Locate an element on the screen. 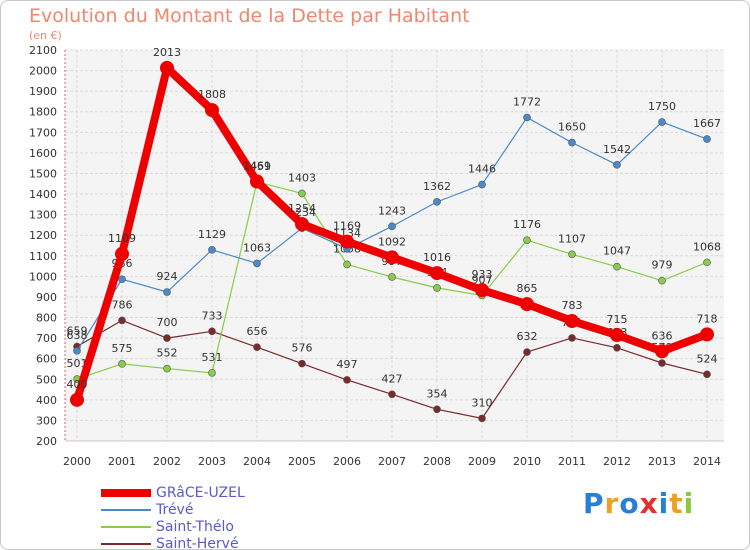  y-tick-label: 700 is located at coordinates (46, 338).